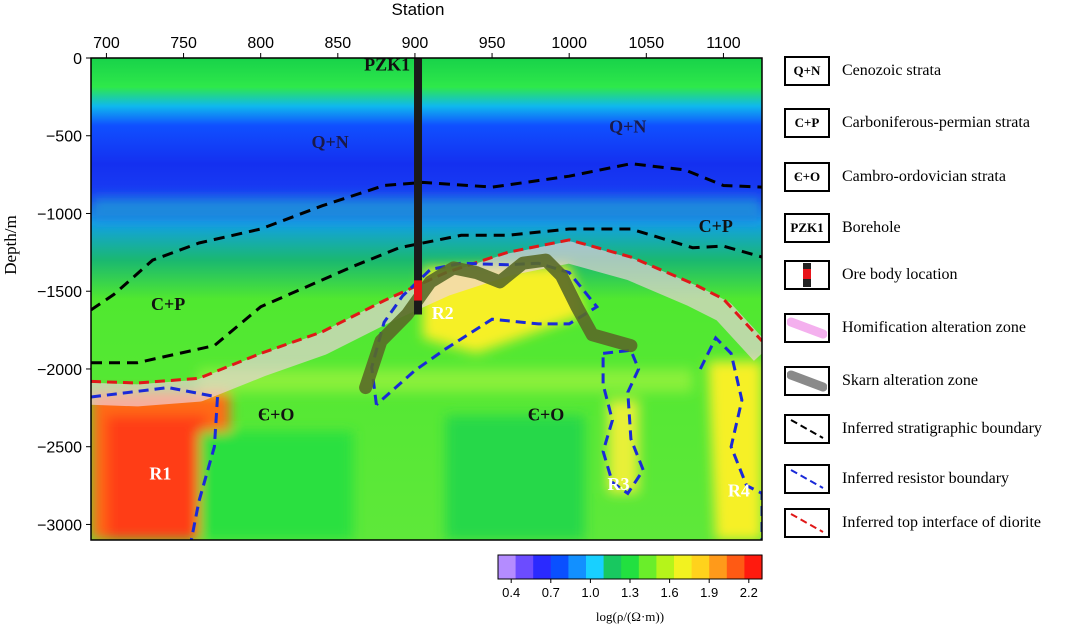 The width and height of the screenshot is (1080, 626). Describe the element at coordinates (807, 429) in the screenshot. I see `strat-boundary-icon` at that location.